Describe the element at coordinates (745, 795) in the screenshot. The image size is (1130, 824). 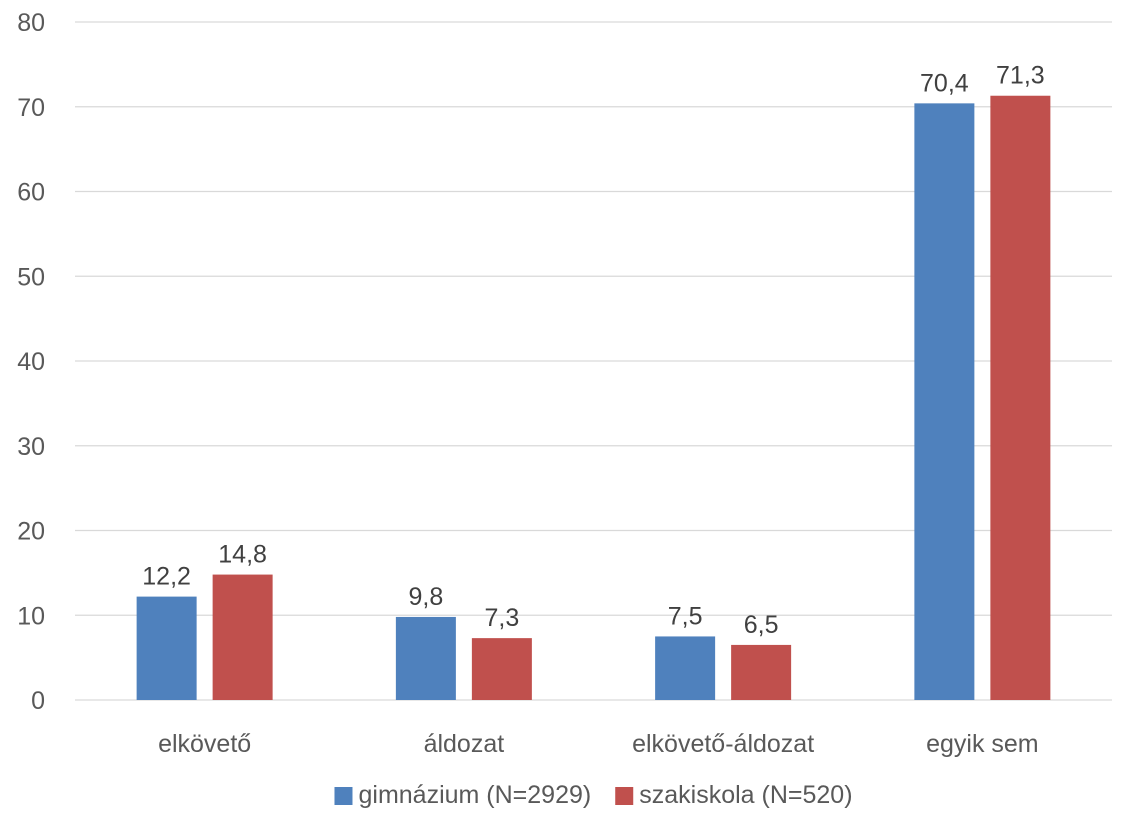
I see `legend-label: szakiskola (N=520)` at that location.